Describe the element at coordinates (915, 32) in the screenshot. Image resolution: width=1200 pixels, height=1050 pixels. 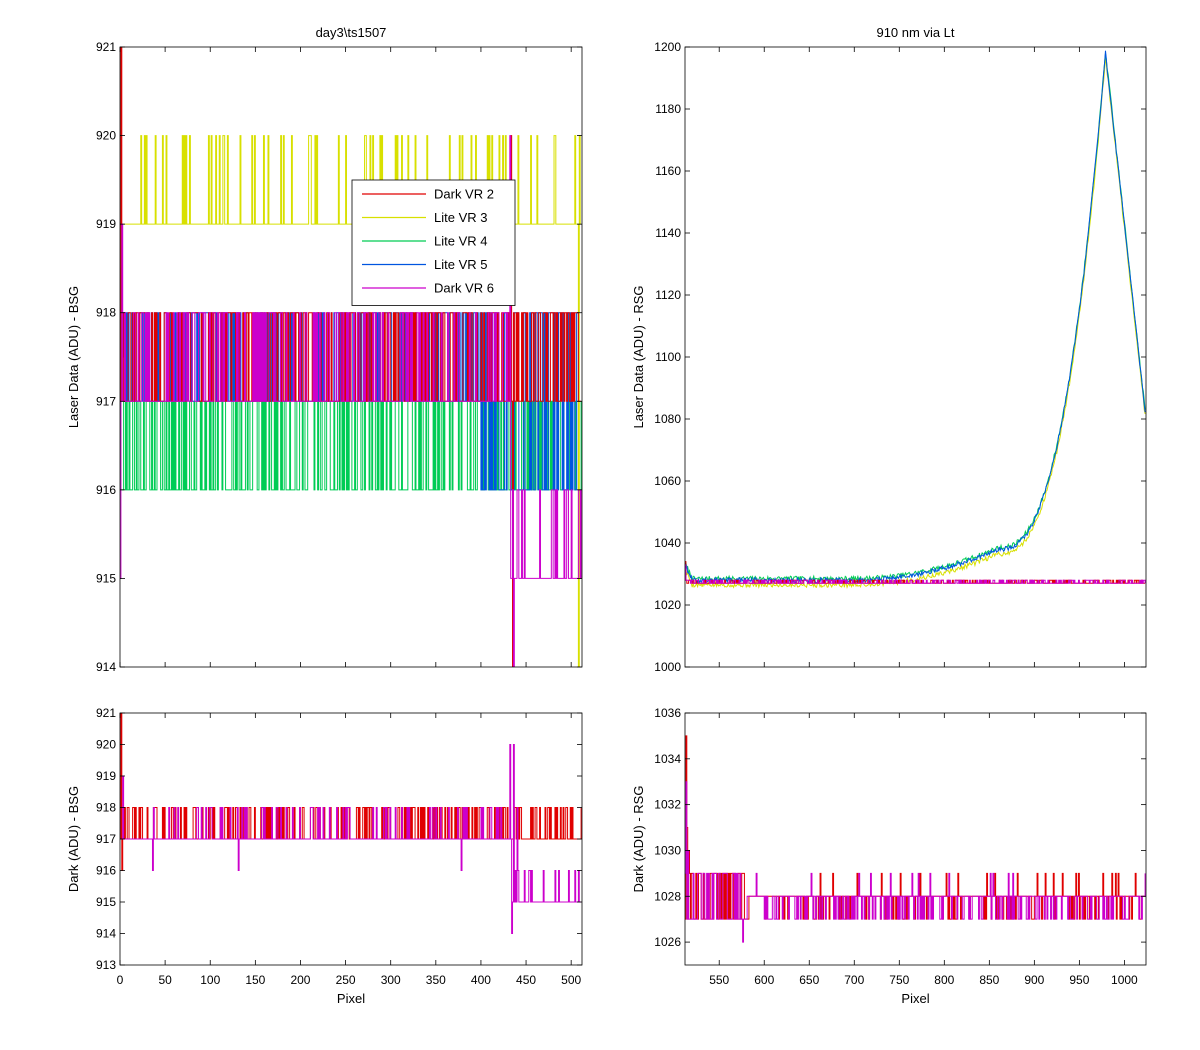
I see `chart-title: 910 nm via Lt` at that location.